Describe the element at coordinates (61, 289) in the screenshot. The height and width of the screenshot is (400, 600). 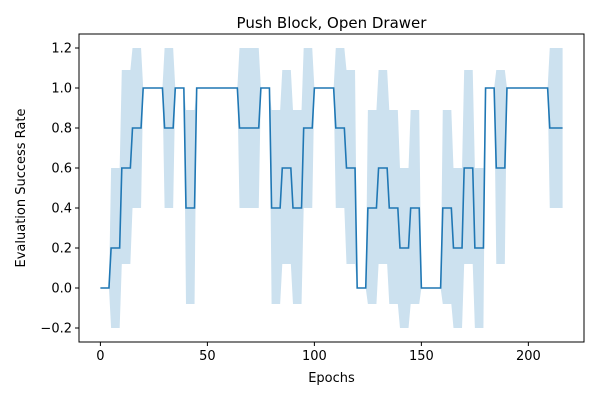
I see `y-tick-label: 0.0` at that location.